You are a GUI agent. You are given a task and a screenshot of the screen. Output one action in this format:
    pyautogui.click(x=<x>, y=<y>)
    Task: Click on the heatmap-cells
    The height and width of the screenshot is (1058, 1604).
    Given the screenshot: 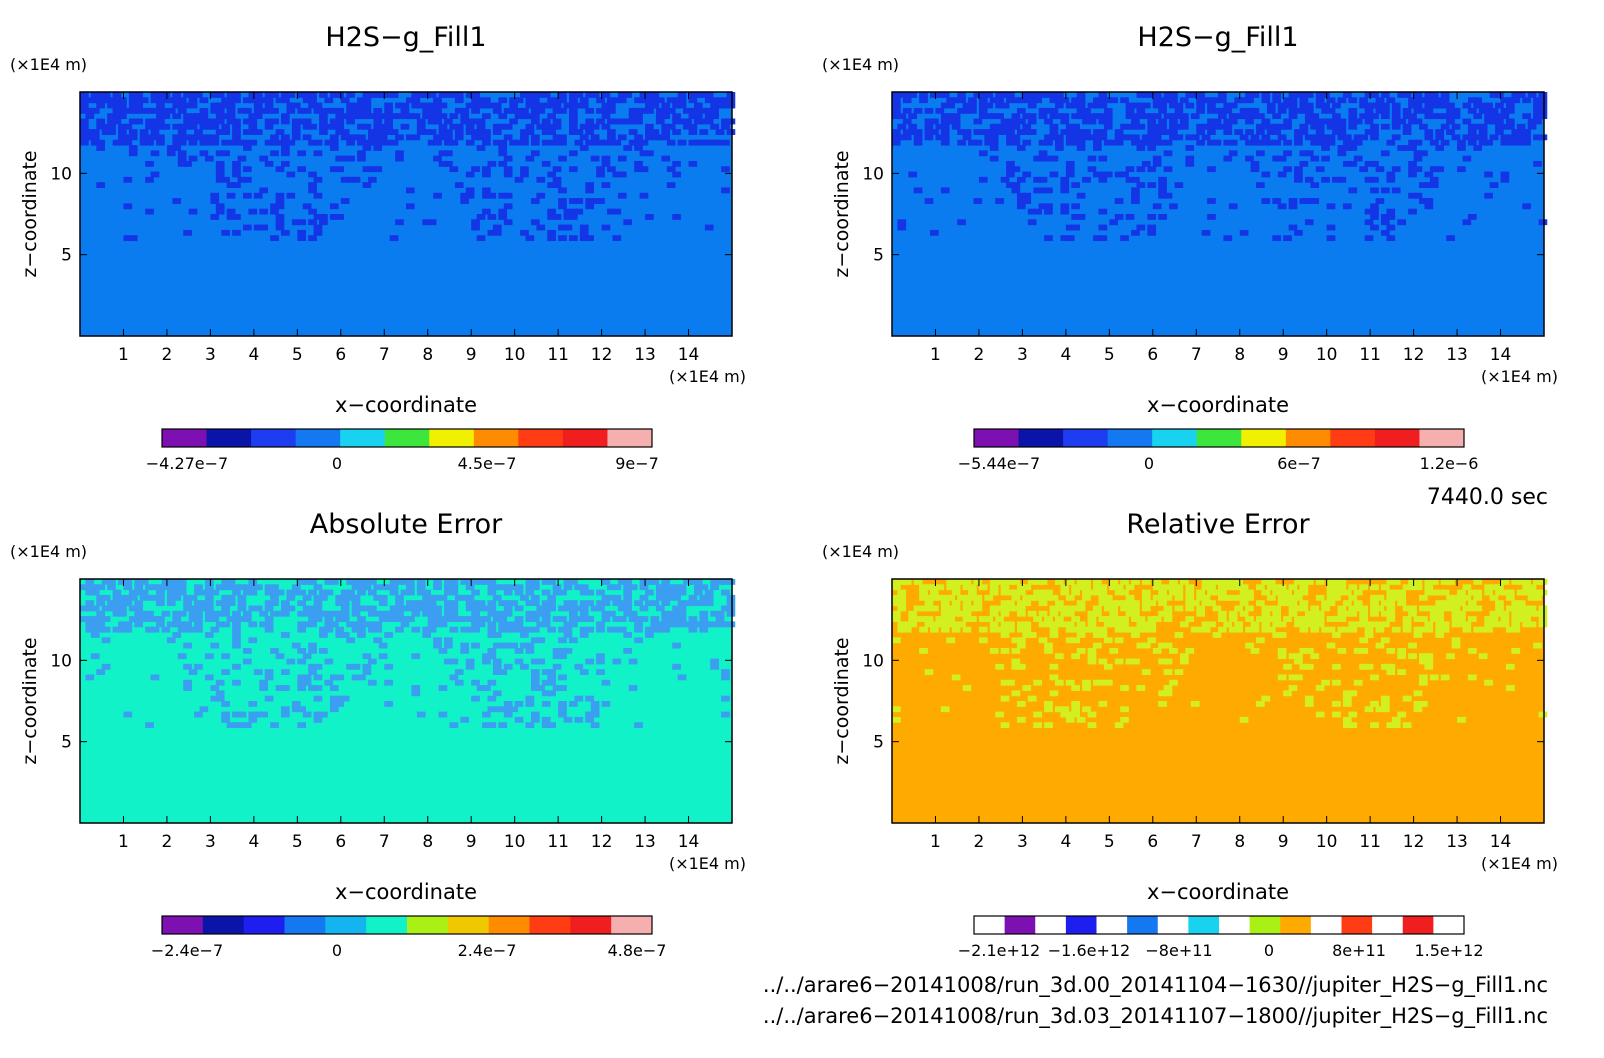 What is the action you would take?
    pyautogui.click(x=1220, y=167)
    